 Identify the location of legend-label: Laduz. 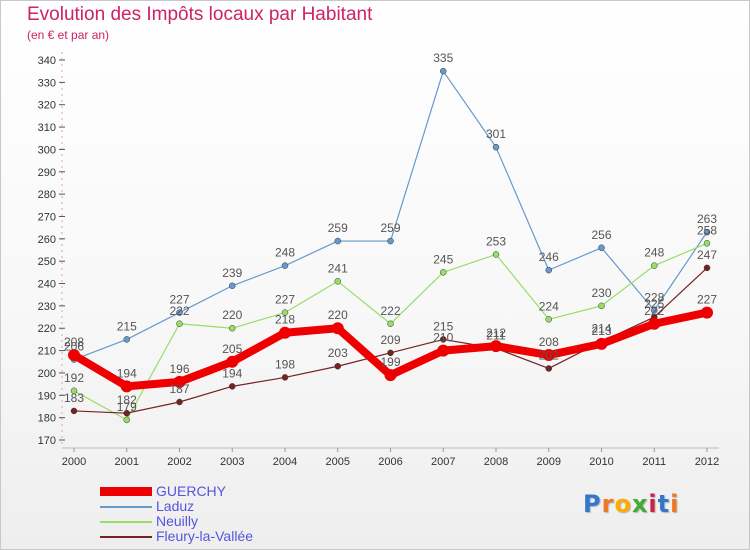
(175, 506).